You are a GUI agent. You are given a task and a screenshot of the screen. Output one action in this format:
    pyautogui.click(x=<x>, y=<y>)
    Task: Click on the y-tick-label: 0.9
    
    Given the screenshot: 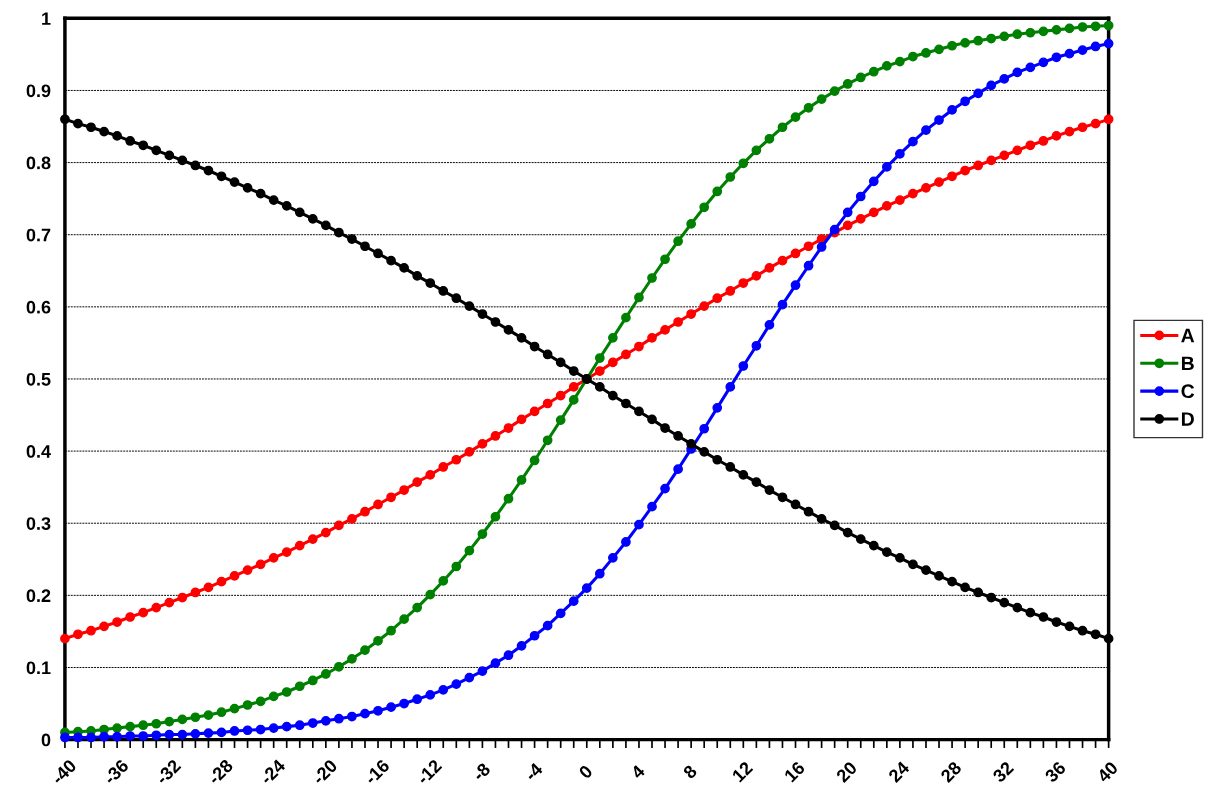 What is the action you would take?
    pyautogui.click(x=38, y=91)
    